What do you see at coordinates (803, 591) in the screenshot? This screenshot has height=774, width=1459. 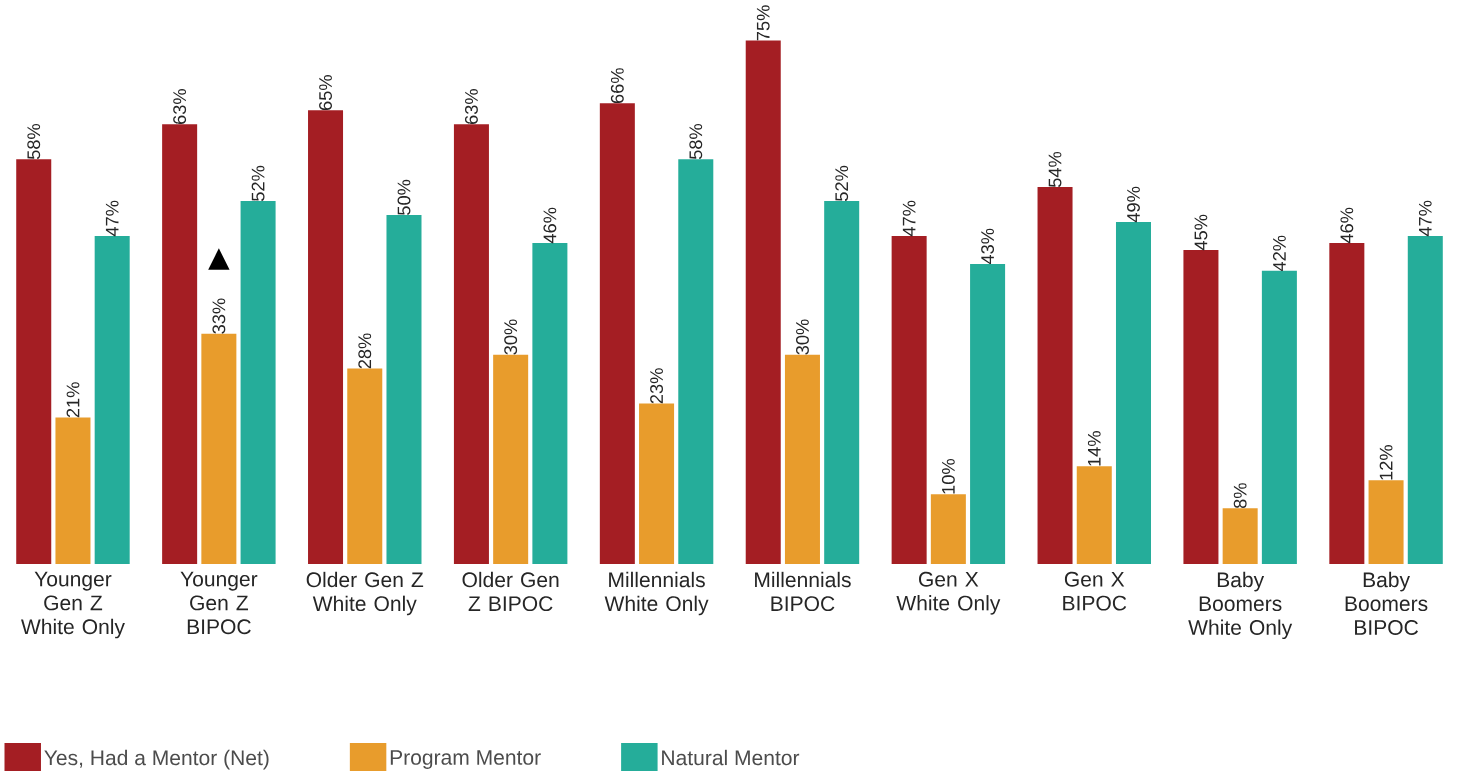 I see `x-tick-label: Millennials BIPOC` at bounding box center [803, 591].